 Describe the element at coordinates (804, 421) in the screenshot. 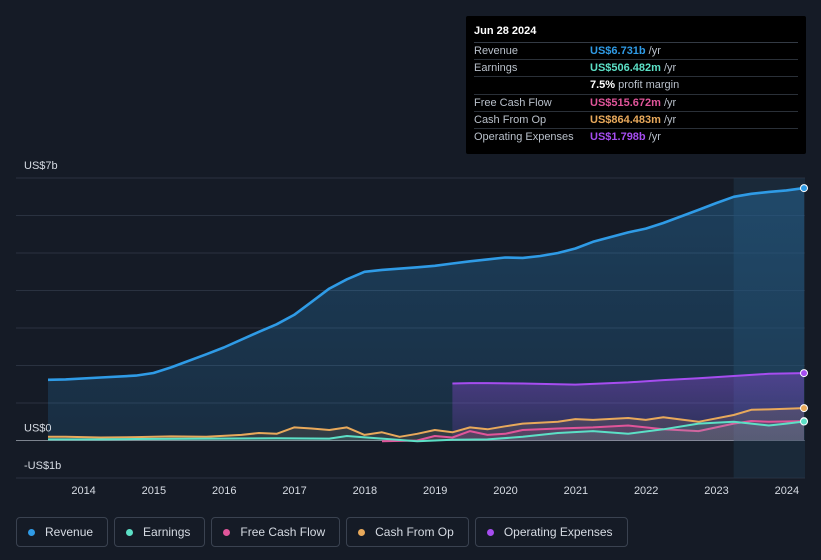

I see `series-endpoint-earnings` at that location.